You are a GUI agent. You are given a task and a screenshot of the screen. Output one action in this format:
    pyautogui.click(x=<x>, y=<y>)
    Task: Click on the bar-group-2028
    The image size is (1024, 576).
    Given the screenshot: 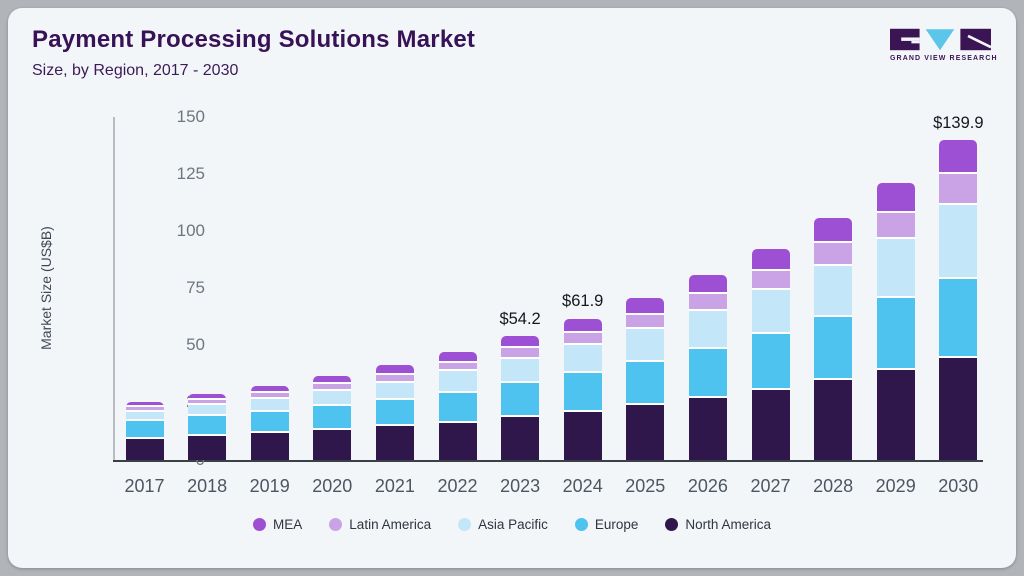 What is the action you would take?
    pyautogui.click(x=833, y=338)
    